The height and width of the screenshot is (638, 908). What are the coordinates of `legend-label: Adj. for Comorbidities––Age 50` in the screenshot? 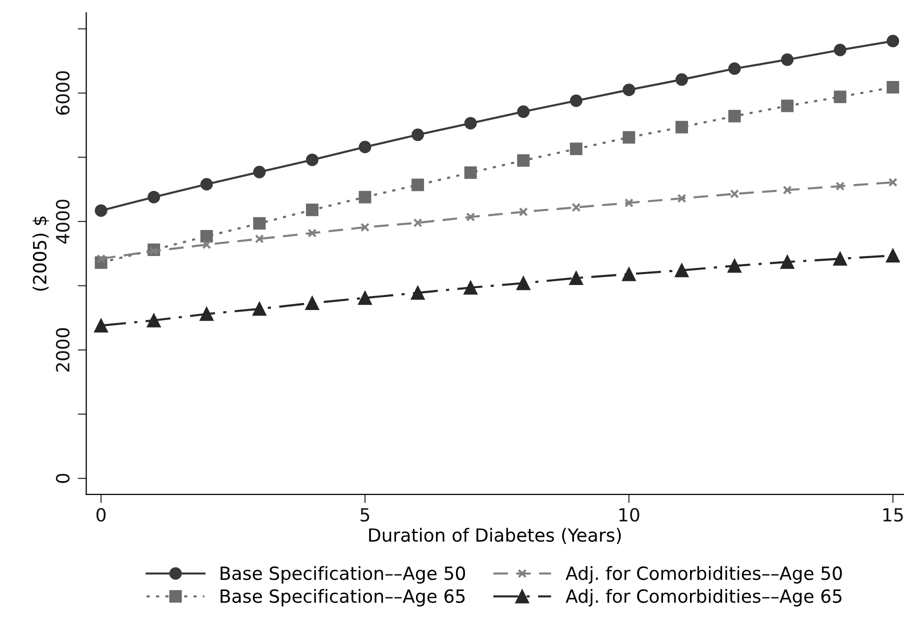 It's located at (704, 575).